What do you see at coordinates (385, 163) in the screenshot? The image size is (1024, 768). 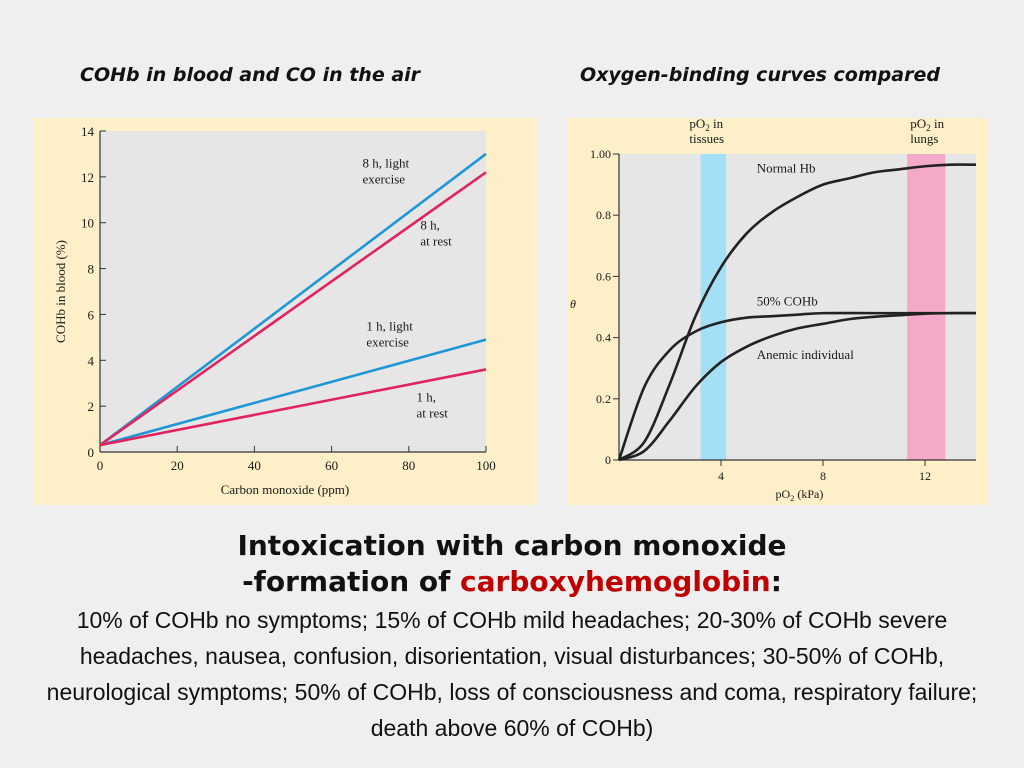 I see `series-label: 8 h, light` at bounding box center [385, 163].